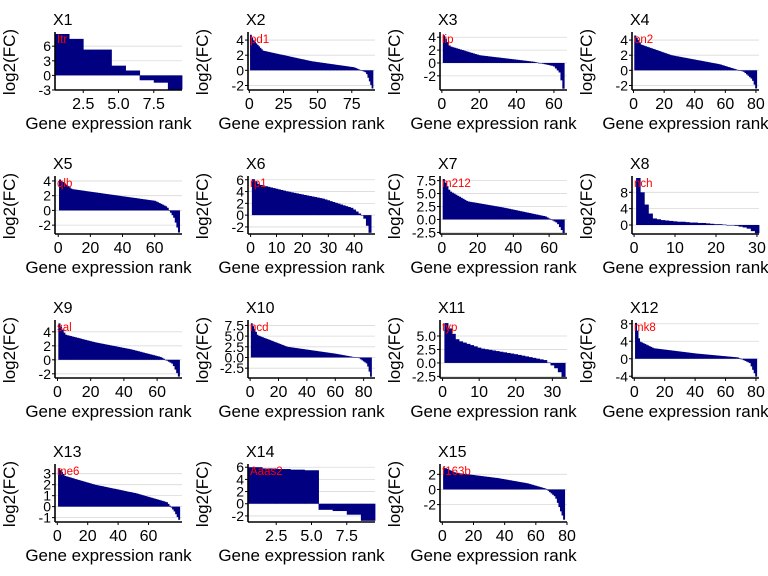  What do you see at coordinates (318, 104) in the screenshot?
I see `x-tick-label: 50` at bounding box center [318, 104].